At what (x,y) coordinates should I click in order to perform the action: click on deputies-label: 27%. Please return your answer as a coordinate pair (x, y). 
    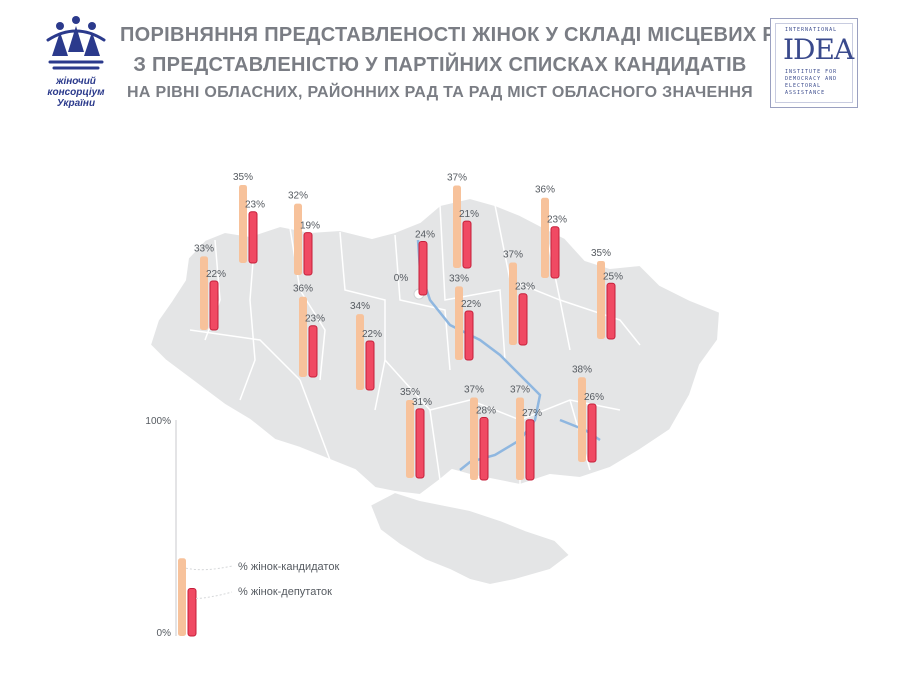
    Looking at the image, I should click on (532, 413).